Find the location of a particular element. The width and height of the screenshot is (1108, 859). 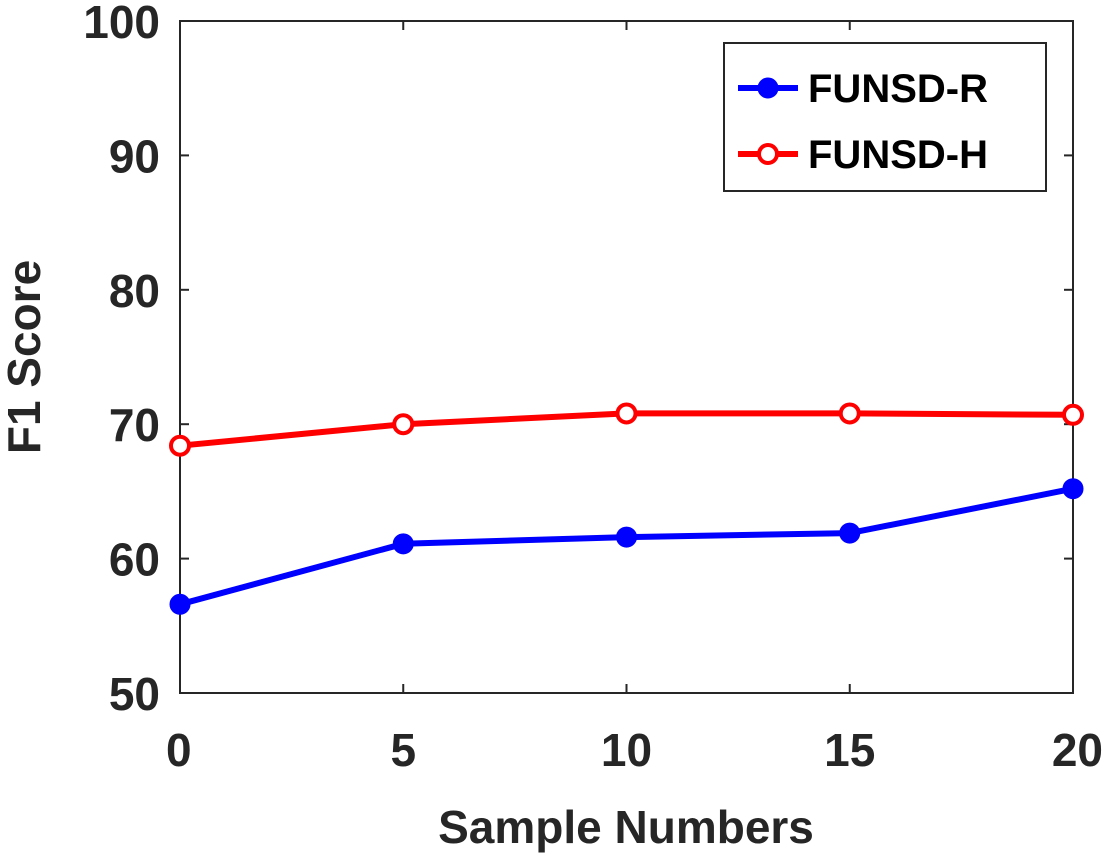

y-tick-label: 80 is located at coordinates (134, 291).